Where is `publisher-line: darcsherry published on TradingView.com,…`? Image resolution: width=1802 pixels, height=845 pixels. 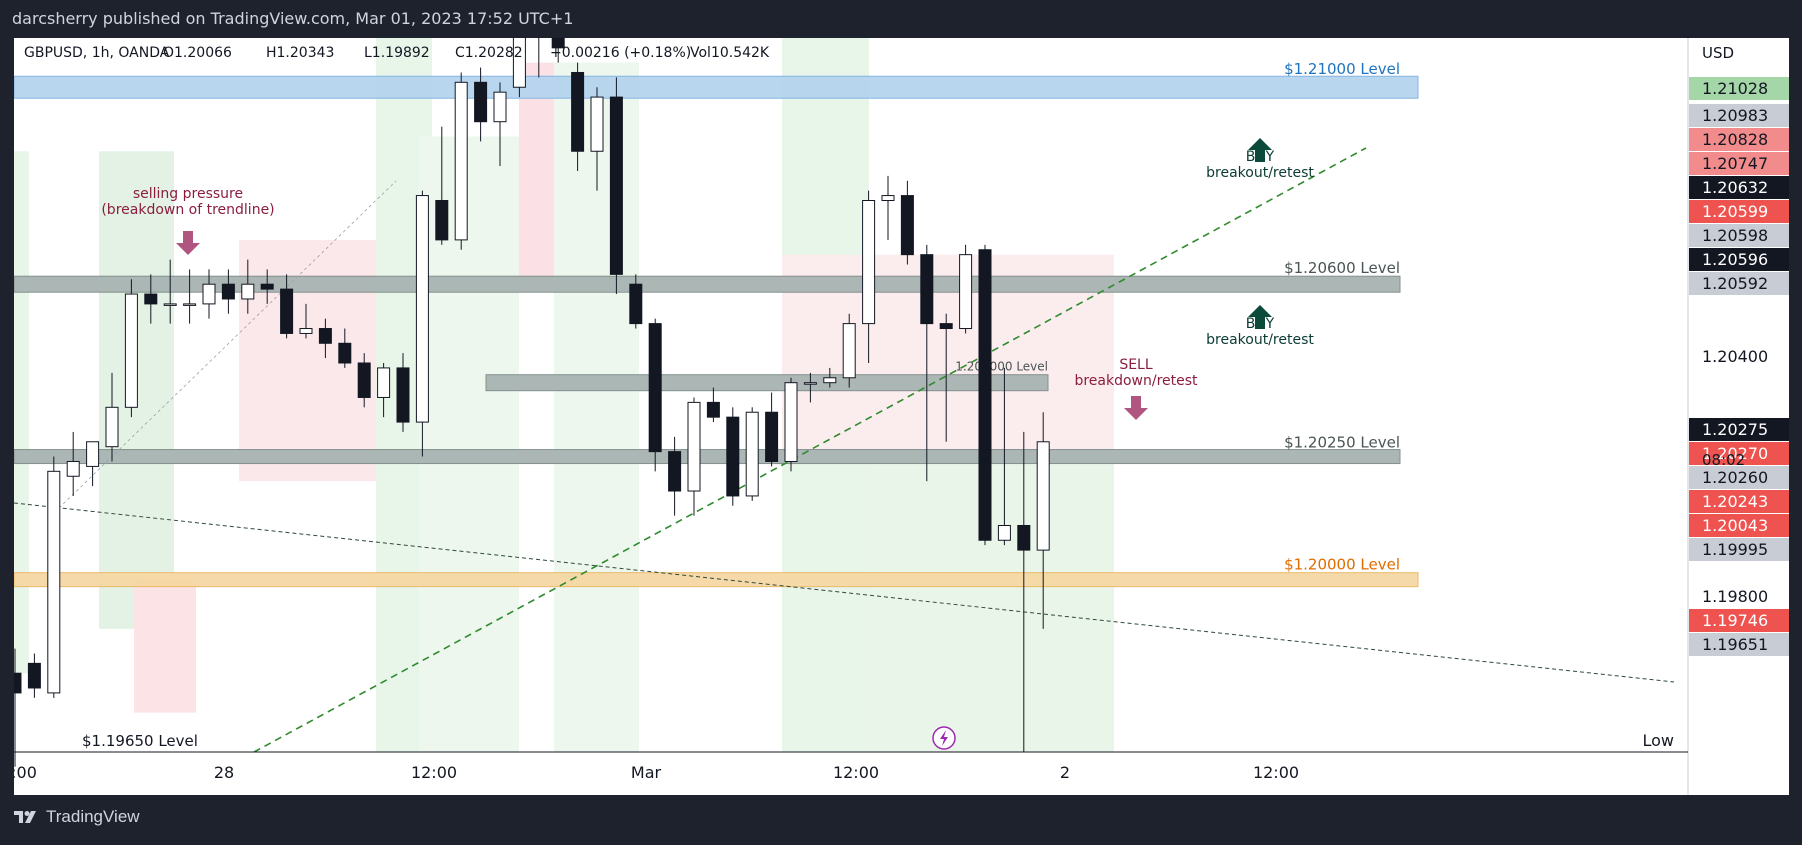 publisher-line: darcsherry published on TradingView.com,… is located at coordinates (293, 18).